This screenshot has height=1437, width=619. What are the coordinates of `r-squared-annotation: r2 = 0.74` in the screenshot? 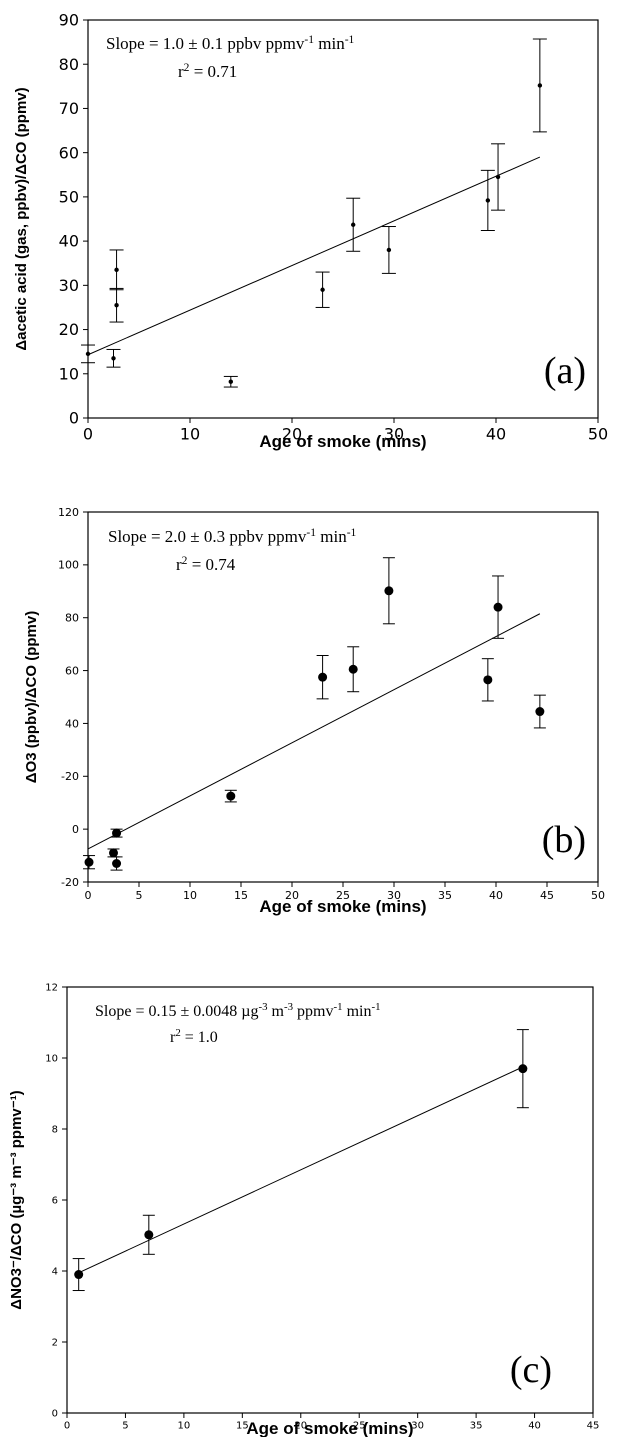 It's located at (206, 564).